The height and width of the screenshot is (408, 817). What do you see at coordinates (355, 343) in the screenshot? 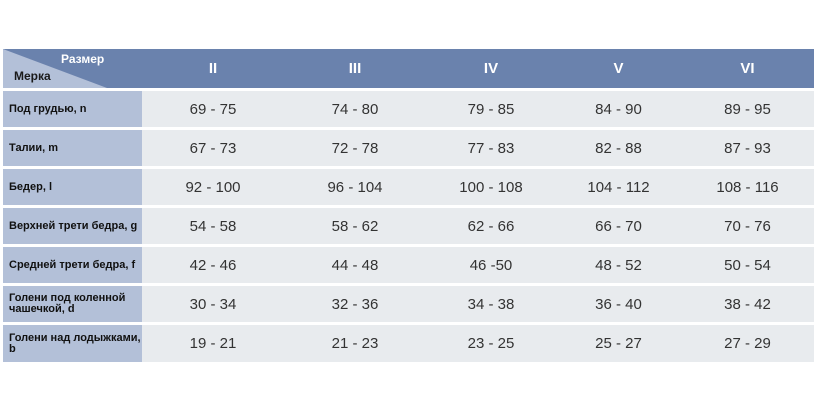
I see `size-value: 21 - 23` at bounding box center [355, 343].